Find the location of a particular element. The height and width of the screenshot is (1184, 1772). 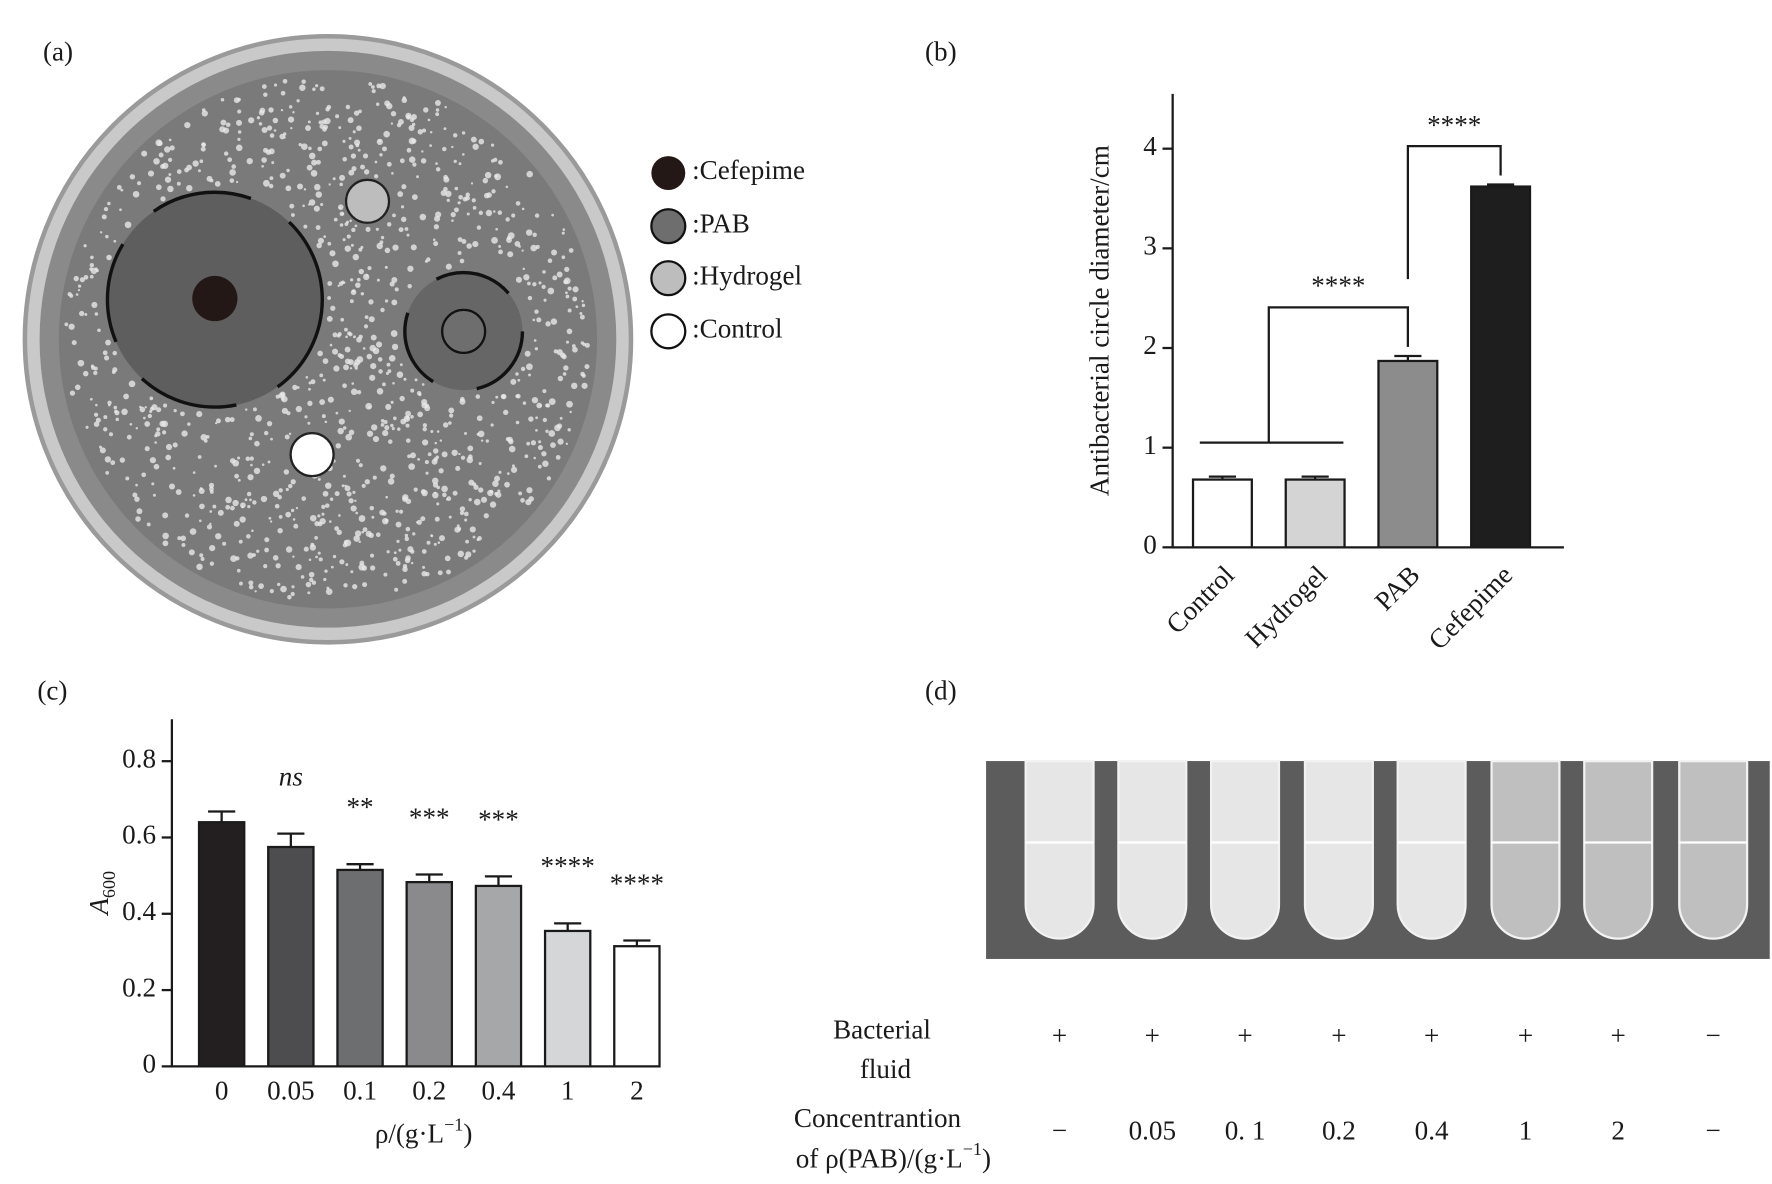

y-tick-label: 0 is located at coordinates (1150, 545).